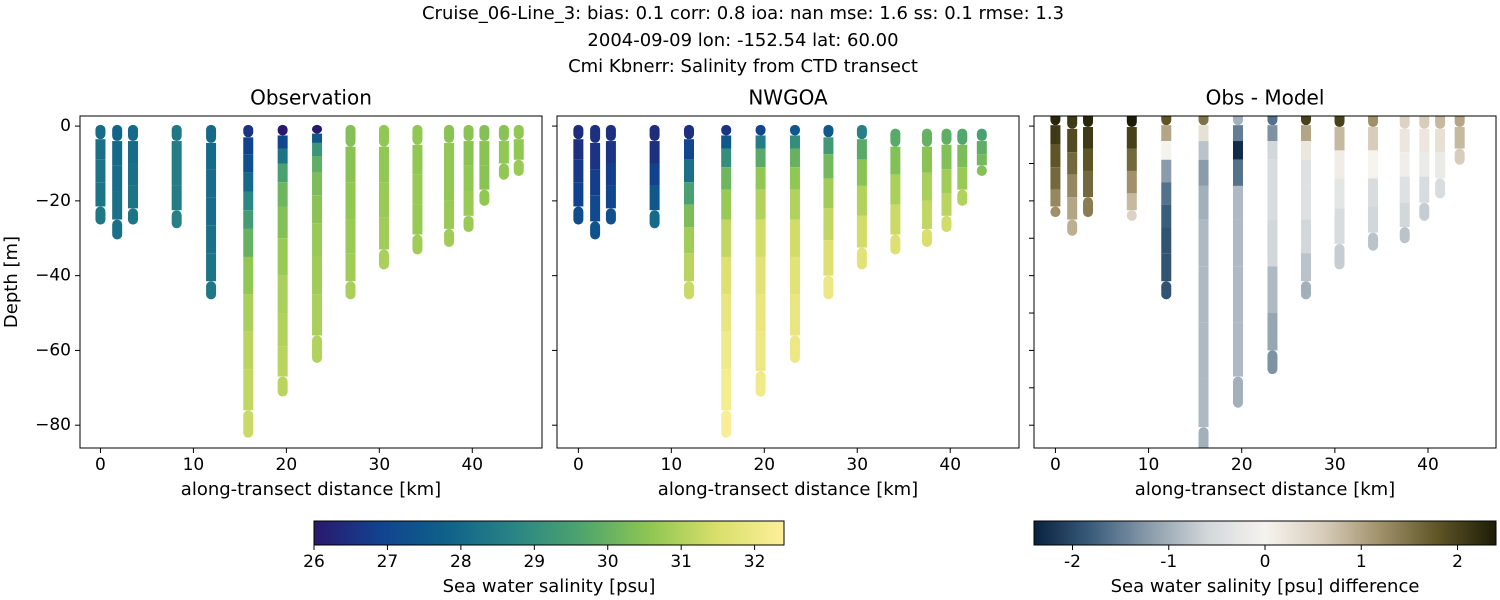 Image resolution: width=1500 pixels, height=600 pixels. Describe the element at coordinates (11, 282) in the screenshot. I see `y-axis-label: Depth [m]` at that location.